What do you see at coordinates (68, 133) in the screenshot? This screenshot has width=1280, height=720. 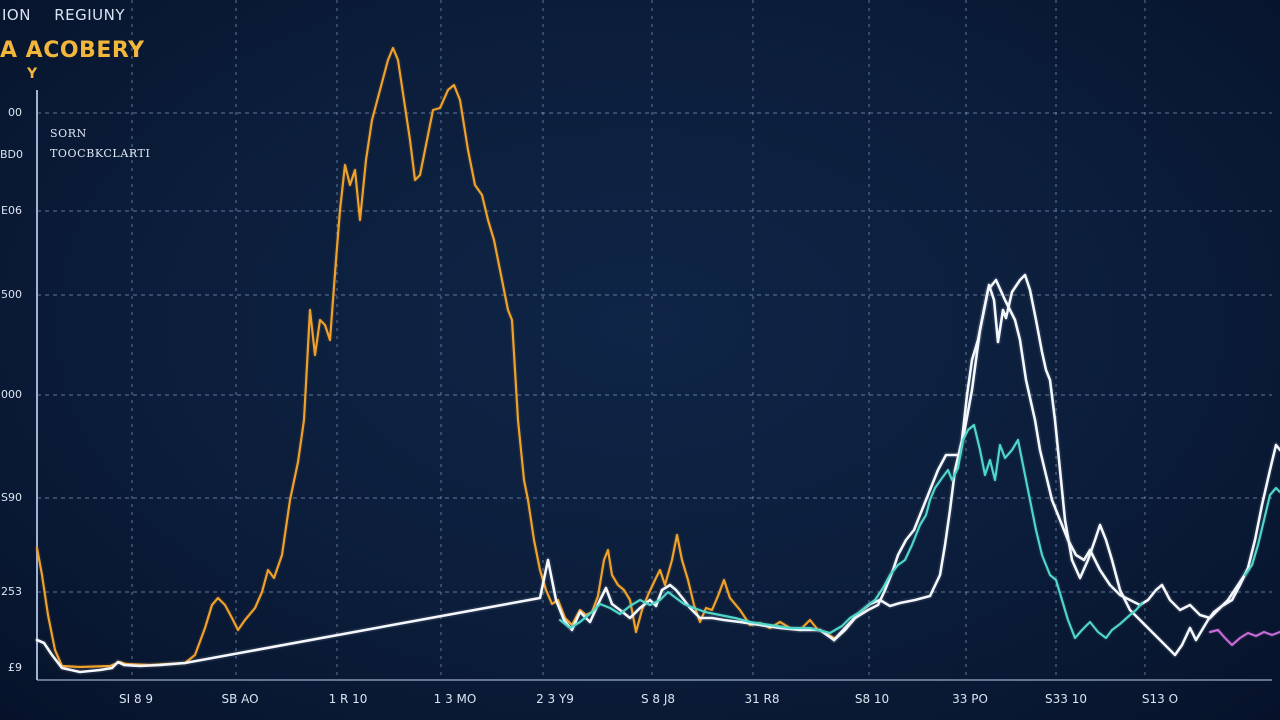 I see `legend-line-1: SORN` at bounding box center [68, 133].